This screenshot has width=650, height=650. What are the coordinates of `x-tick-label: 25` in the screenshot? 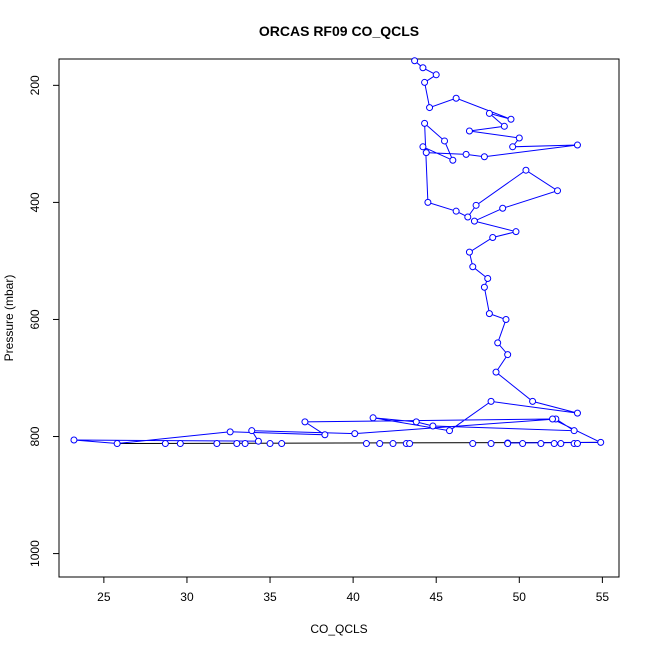 It's located at (104, 597).